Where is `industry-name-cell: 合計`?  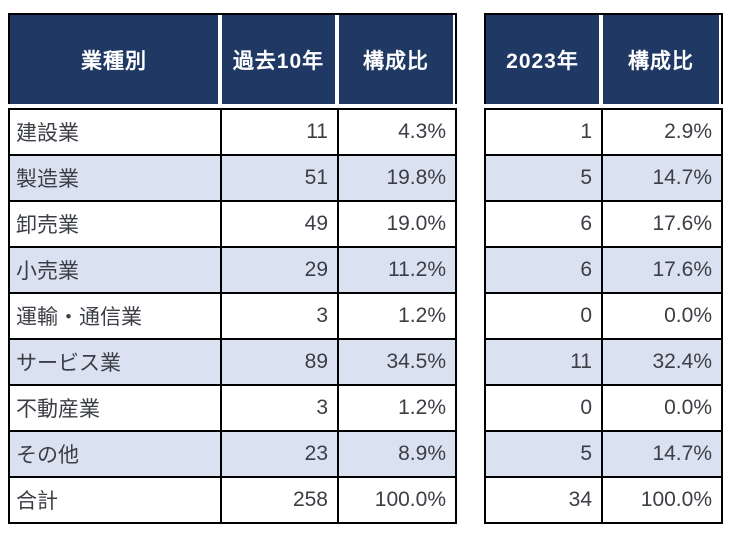
industry-name-cell: 合計 is located at coordinates (115, 500).